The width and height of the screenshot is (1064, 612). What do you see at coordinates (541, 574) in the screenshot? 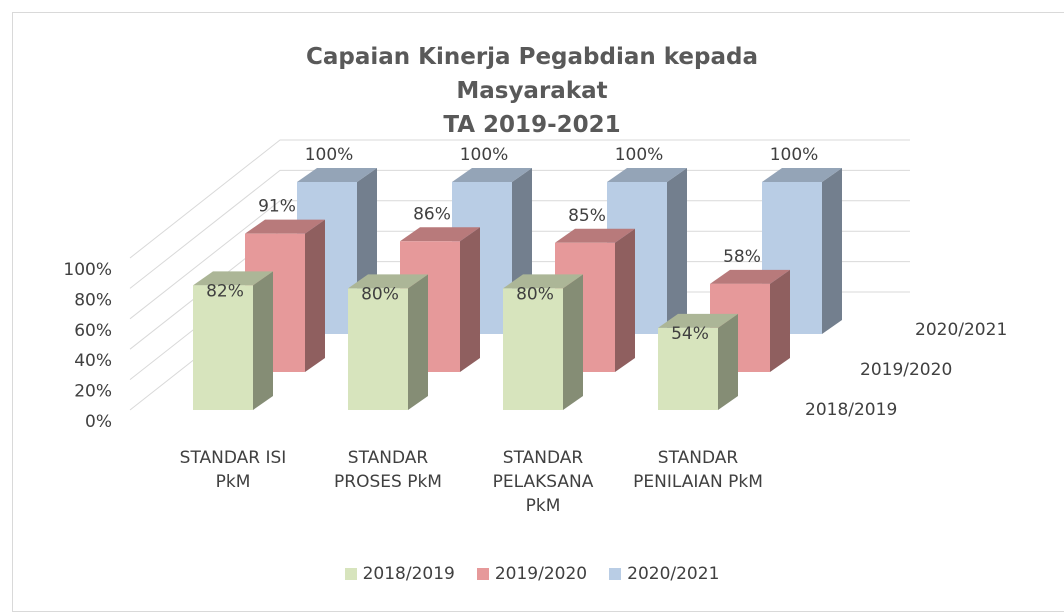
I see `legend-label: 2019/2020` at bounding box center [541, 574].